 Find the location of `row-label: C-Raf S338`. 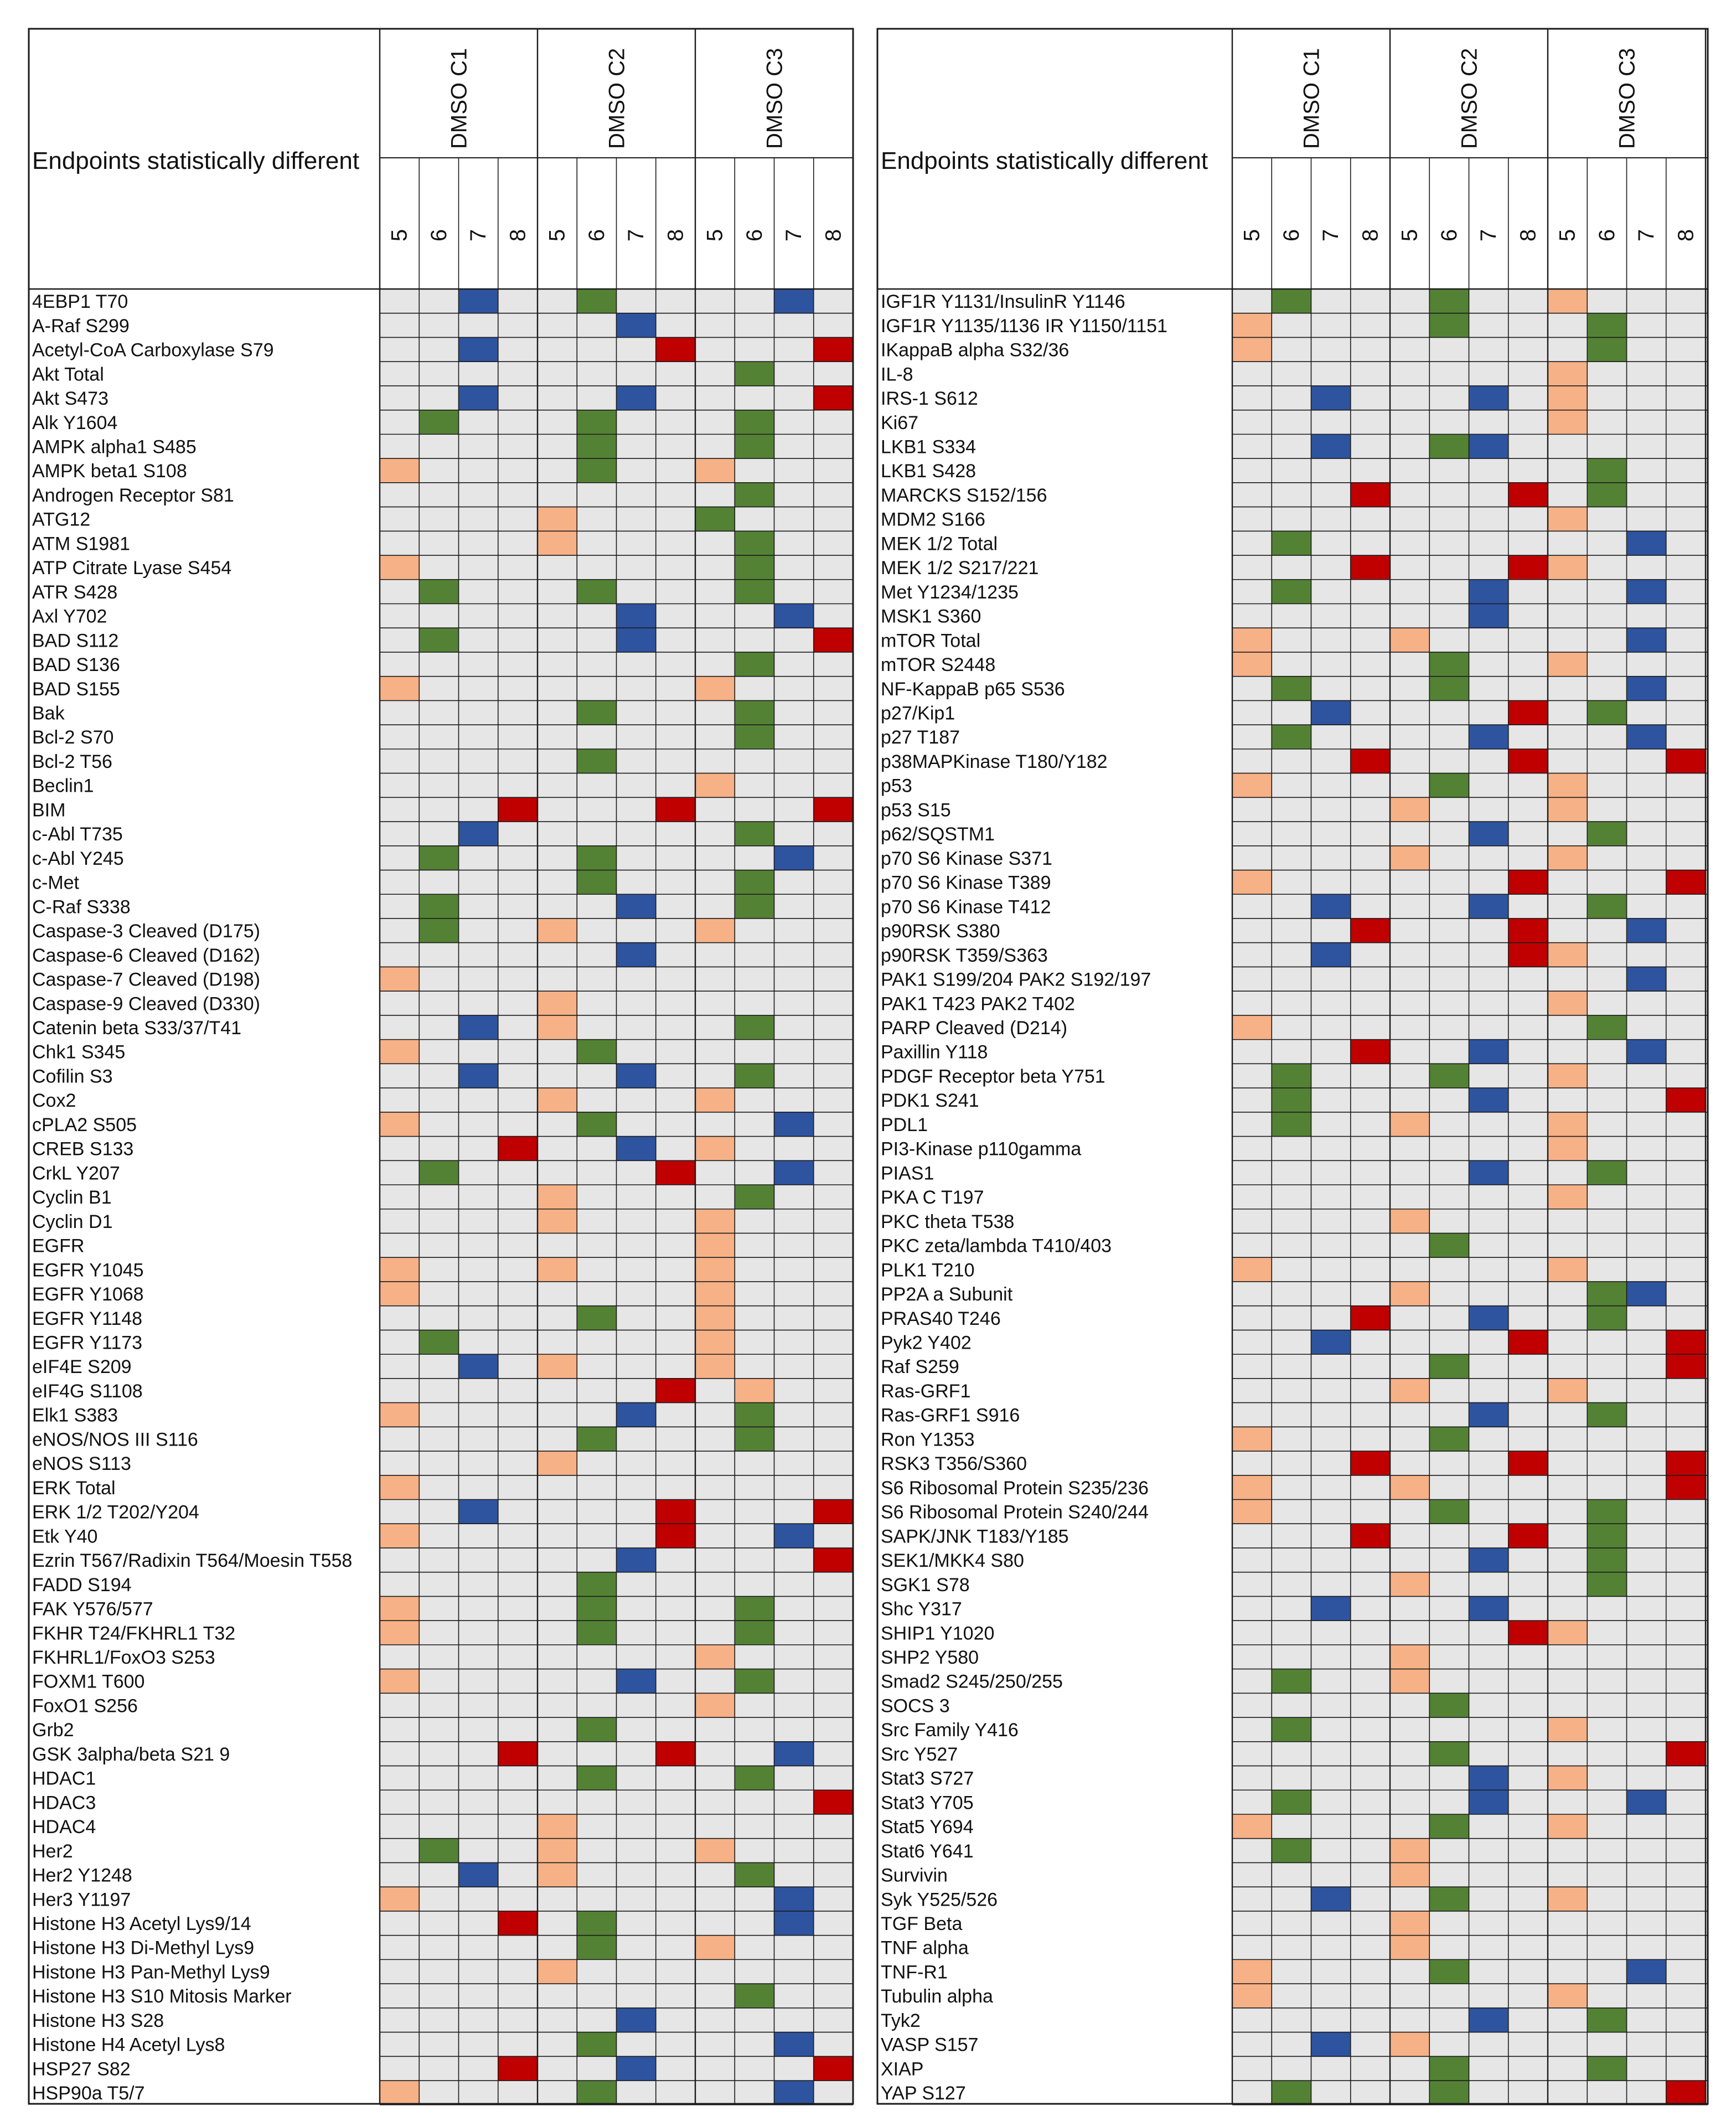

row-label: C-Raf S338 is located at coordinates (81, 907).